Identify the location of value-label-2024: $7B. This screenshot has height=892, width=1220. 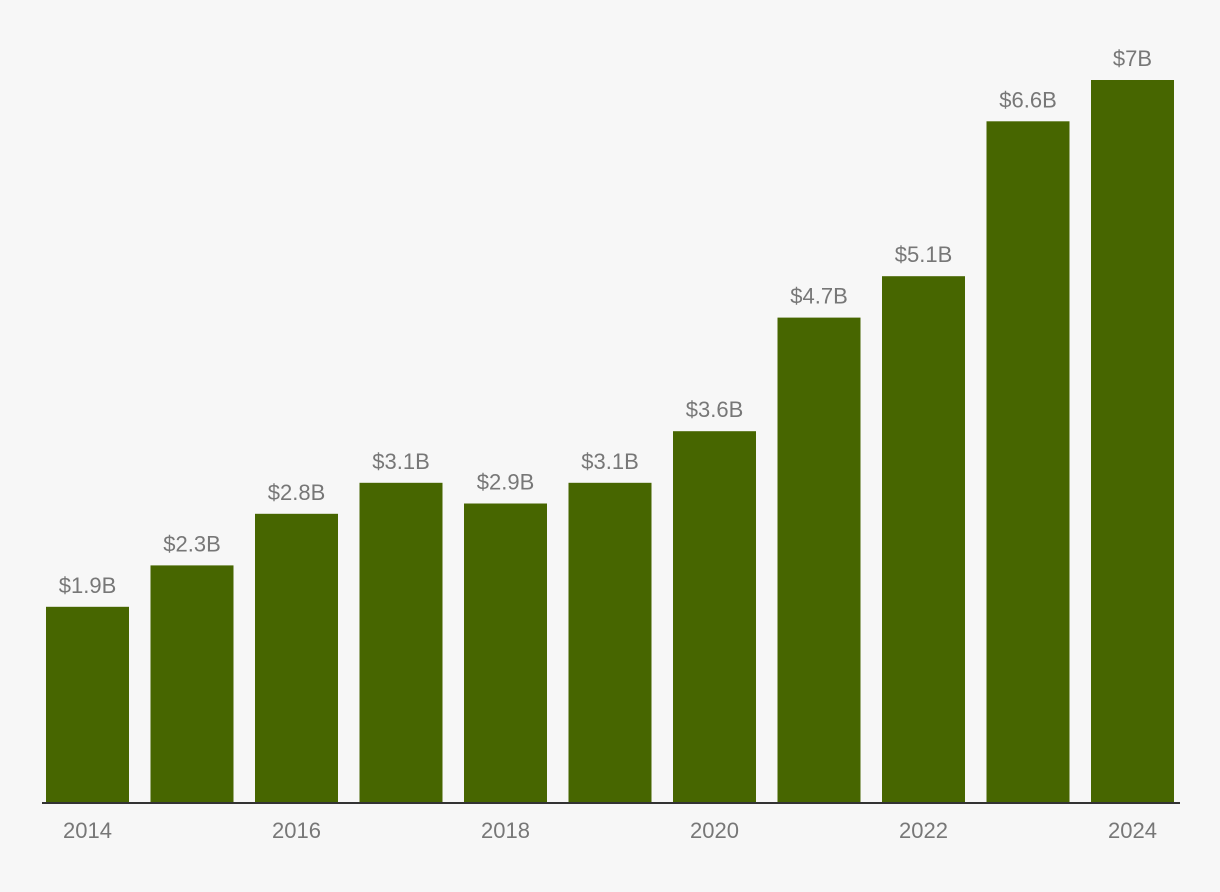
(1132, 58).